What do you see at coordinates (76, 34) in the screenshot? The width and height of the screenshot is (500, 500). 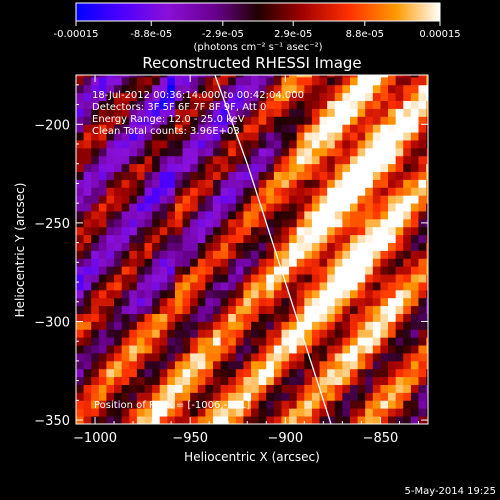 I see `colorbar-tick-label: -0.00015` at bounding box center [76, 34].